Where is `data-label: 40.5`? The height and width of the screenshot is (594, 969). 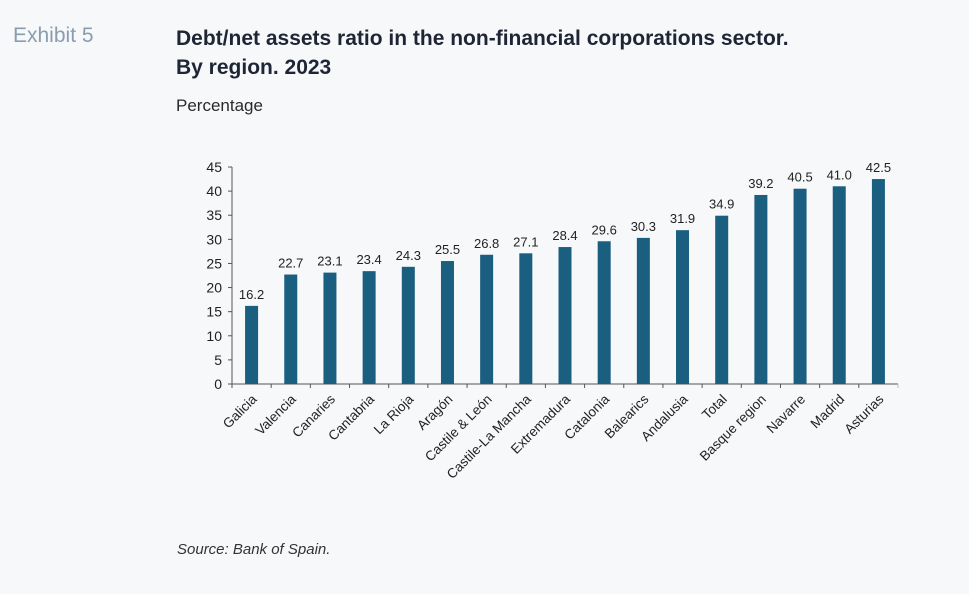
data-label: 40.5 is located at coordinates (799, 177).